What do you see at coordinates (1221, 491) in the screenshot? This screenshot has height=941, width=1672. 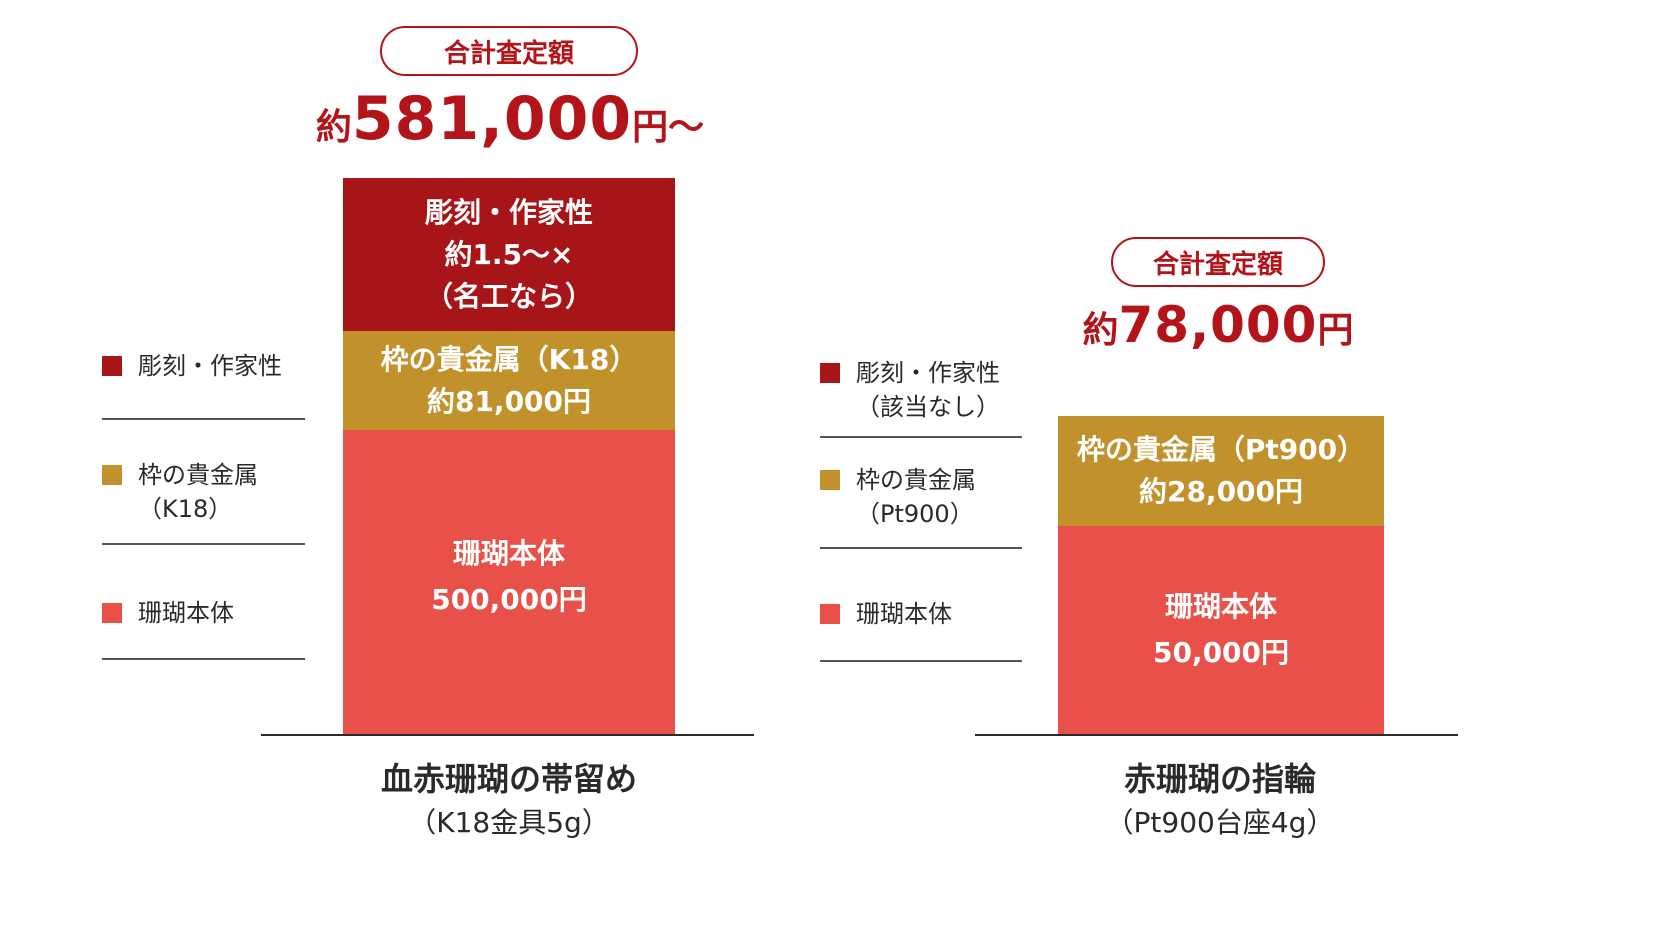 I see `segment-label: 約28,000円` at bounding box center [1221, 491].